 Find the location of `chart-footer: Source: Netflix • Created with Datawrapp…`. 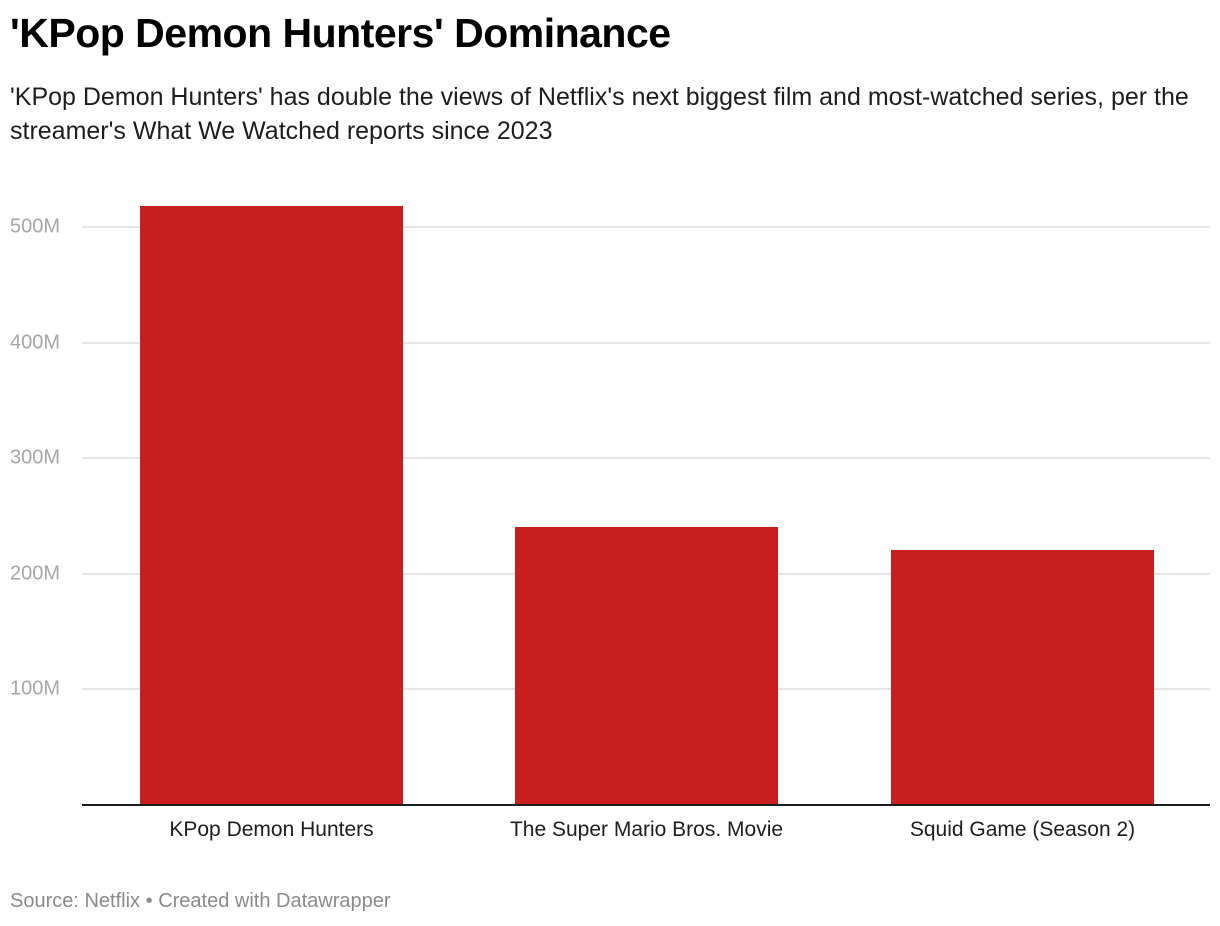

chart-footer: Source: Netflix • Created with Datawrapp… is located at coordinates (200, 901).